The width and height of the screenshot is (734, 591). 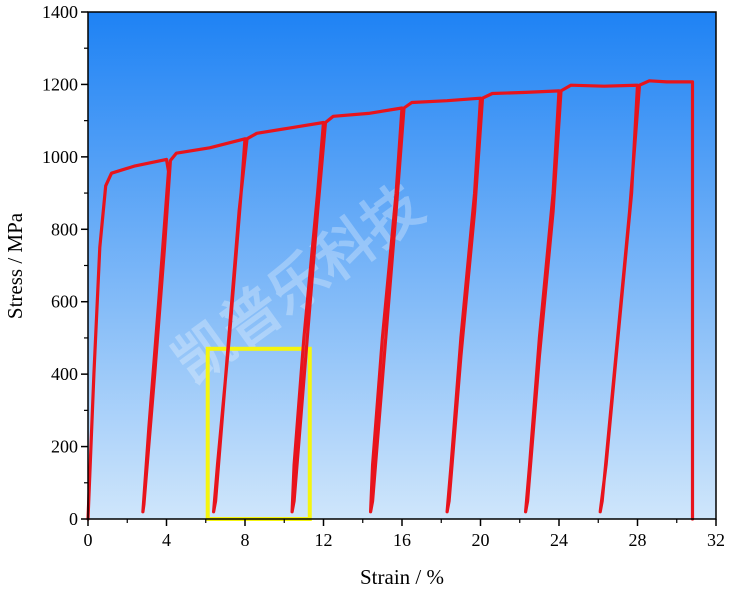 I want to click on y-tick-label: 400, so click(x=64, y=374).